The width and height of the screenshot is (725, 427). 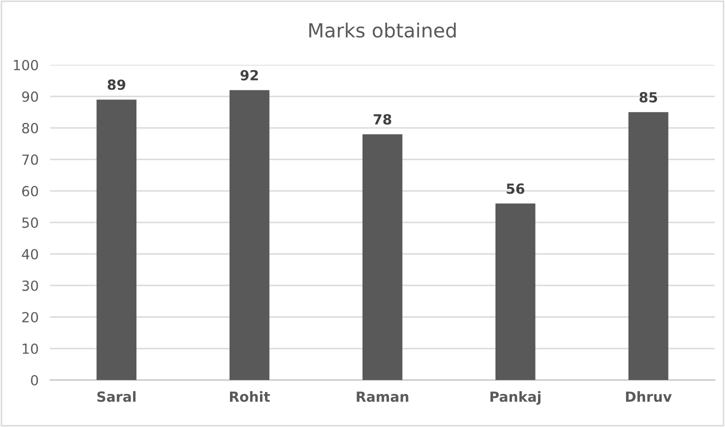 What do you see at coordinates (382, 30) in the screenshot?
I see `chart-title: Marks obtained` at bounding box center [382, 30].